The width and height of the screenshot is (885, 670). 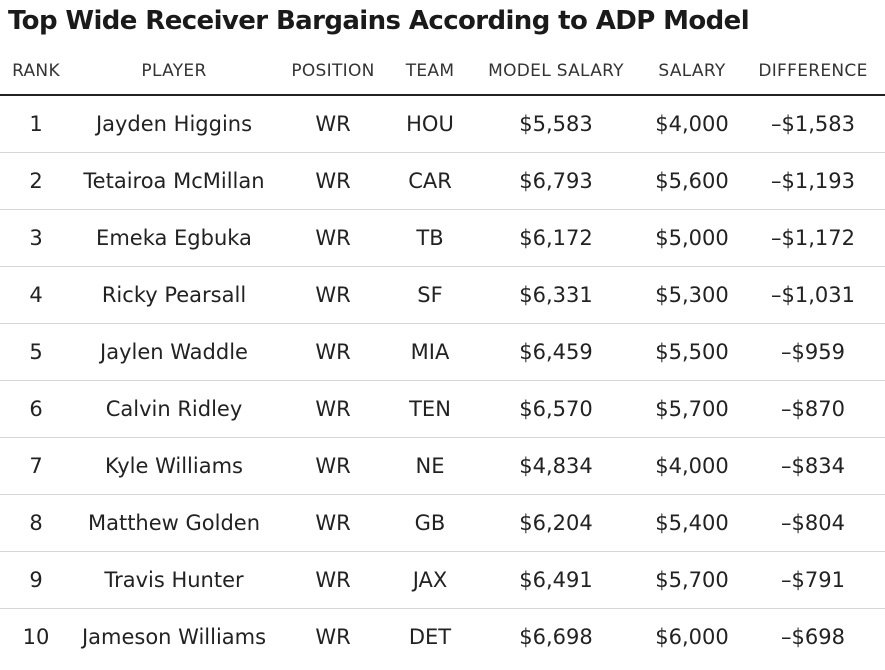 I want to click on model-salary-cell: $4,834, so click(x=556, y=466).